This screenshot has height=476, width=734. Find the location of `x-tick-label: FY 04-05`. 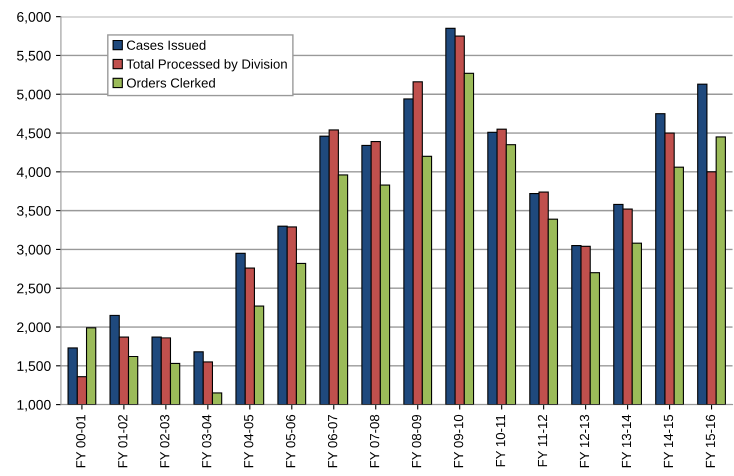

x-tick-label: FY 04-05 is located at coordinates (249, 441).